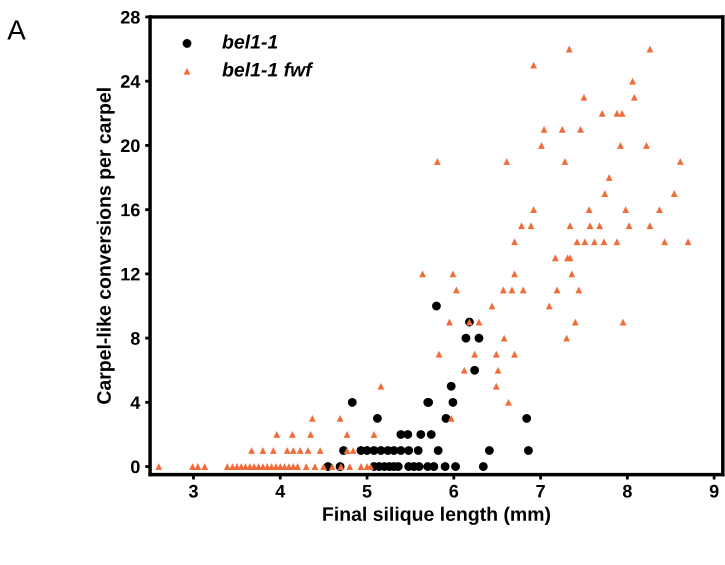 The width and height of the screenshot is (725, 565). Describe the element at coordinates (130, 210) in the screenshot. I see `y-tick-label: 16` at that location.